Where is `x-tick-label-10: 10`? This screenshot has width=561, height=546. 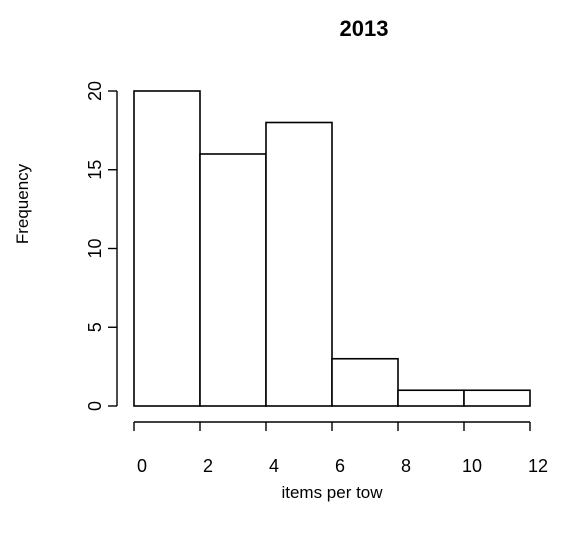
x-tick-label-10: 10 is located at coordinates (472, 466).